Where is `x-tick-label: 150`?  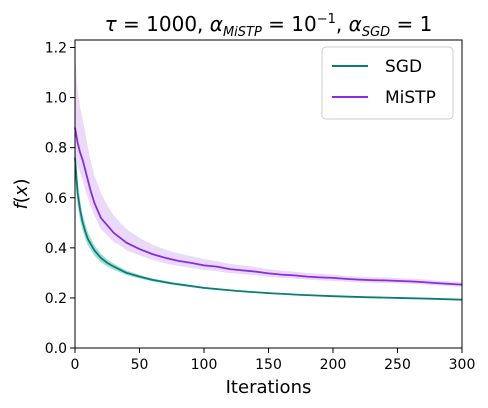 x-tick-label: 150 is located at coordinates (268, 365).